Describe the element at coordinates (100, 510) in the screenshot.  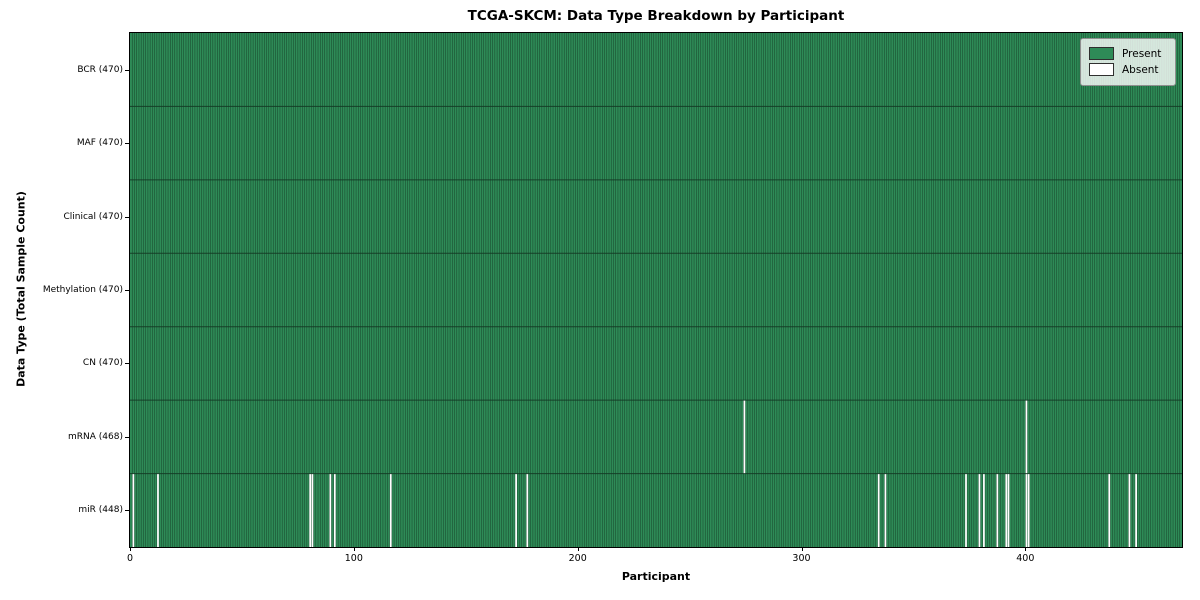
I see `y-tick-label-mir: miR (448)` at that location.